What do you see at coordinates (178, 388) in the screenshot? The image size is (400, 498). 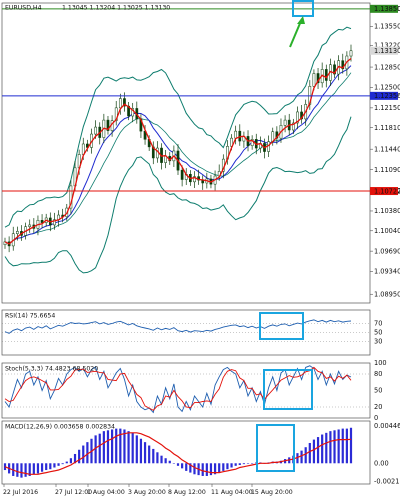 I see `stochastic-signal-line` at bounding box center [178, 388].